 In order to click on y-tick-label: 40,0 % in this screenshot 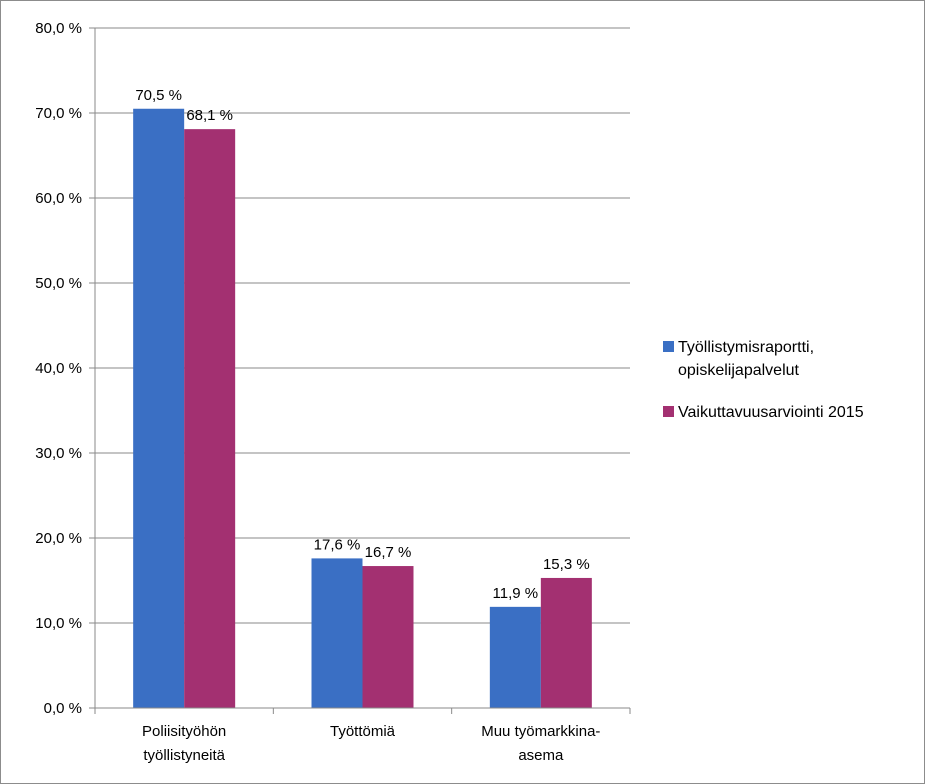, I will do `click(58, 368)`.